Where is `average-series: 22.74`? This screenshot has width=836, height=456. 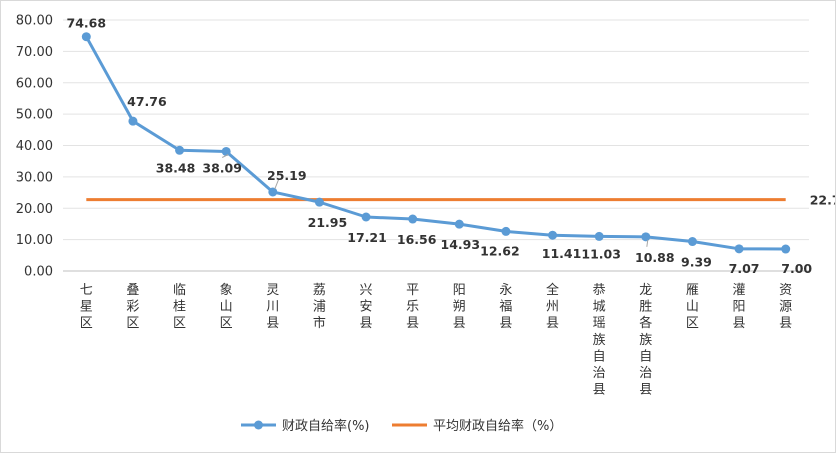
average-series: 22.74 is located at coordinates (461, 200).